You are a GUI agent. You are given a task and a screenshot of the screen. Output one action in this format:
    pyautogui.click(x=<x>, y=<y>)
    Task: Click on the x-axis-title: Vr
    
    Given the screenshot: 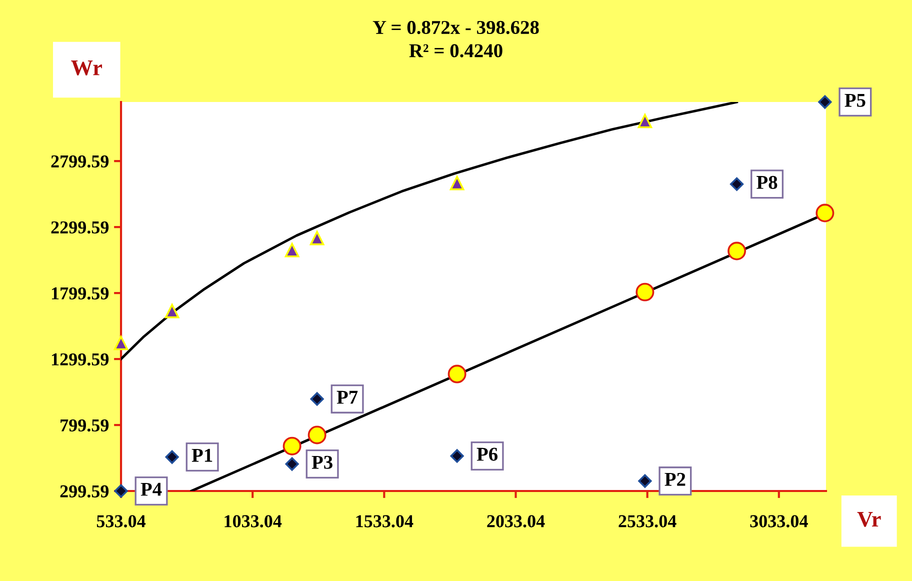 What is the action you would take?
    pyautogui.click(x=869, y=519)
    